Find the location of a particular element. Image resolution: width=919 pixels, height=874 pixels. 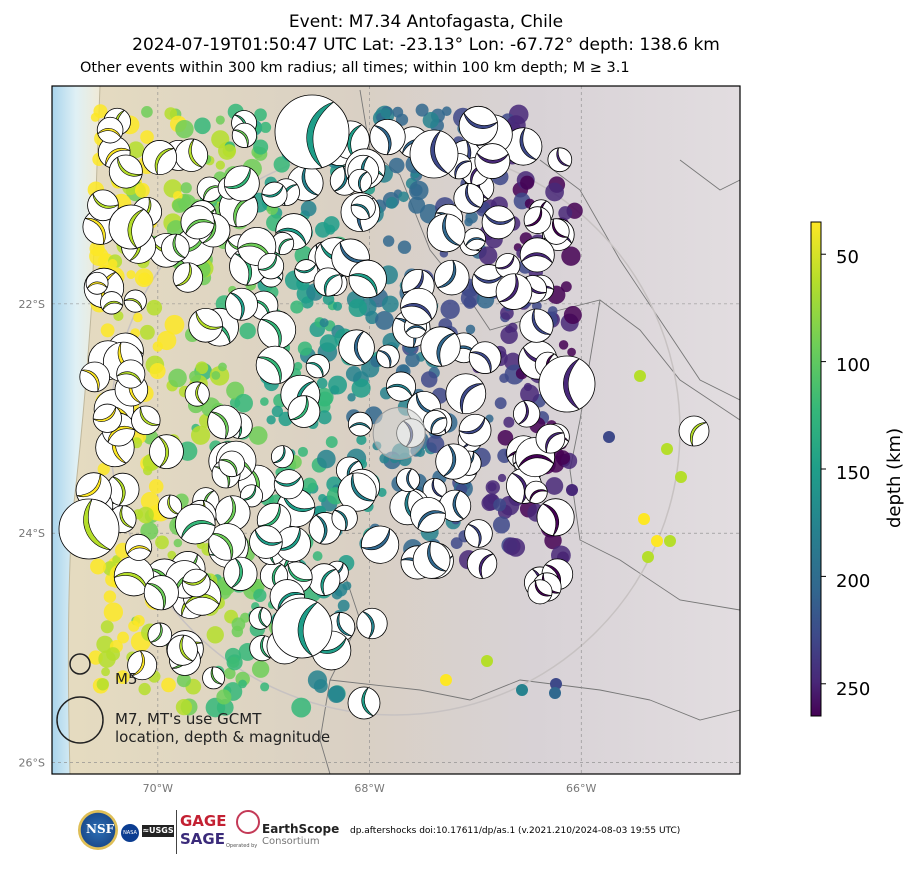

earthscope-sub: Consortium is located at coordinates (291, 841).